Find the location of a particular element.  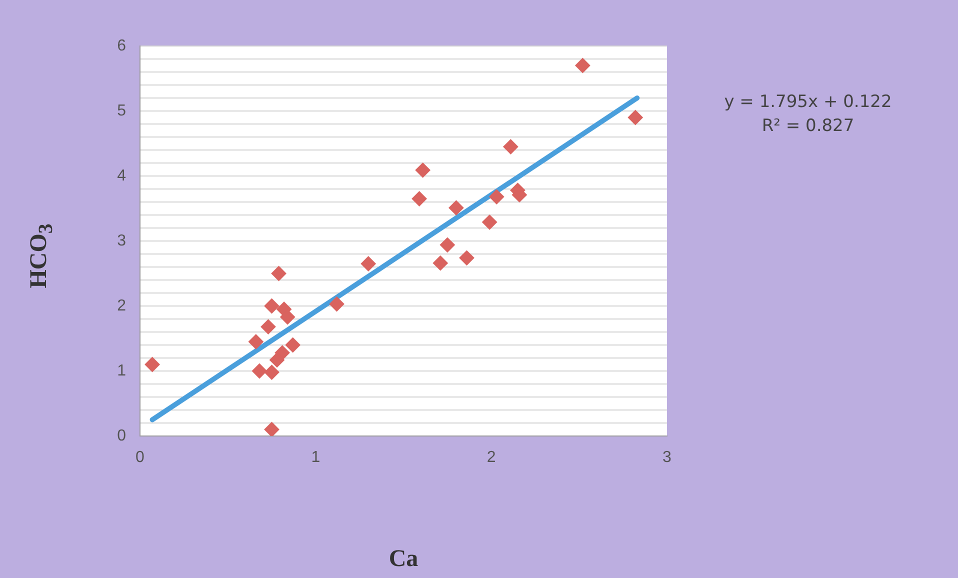

y-tick-label: 2 is located at coordinates (121, 305).